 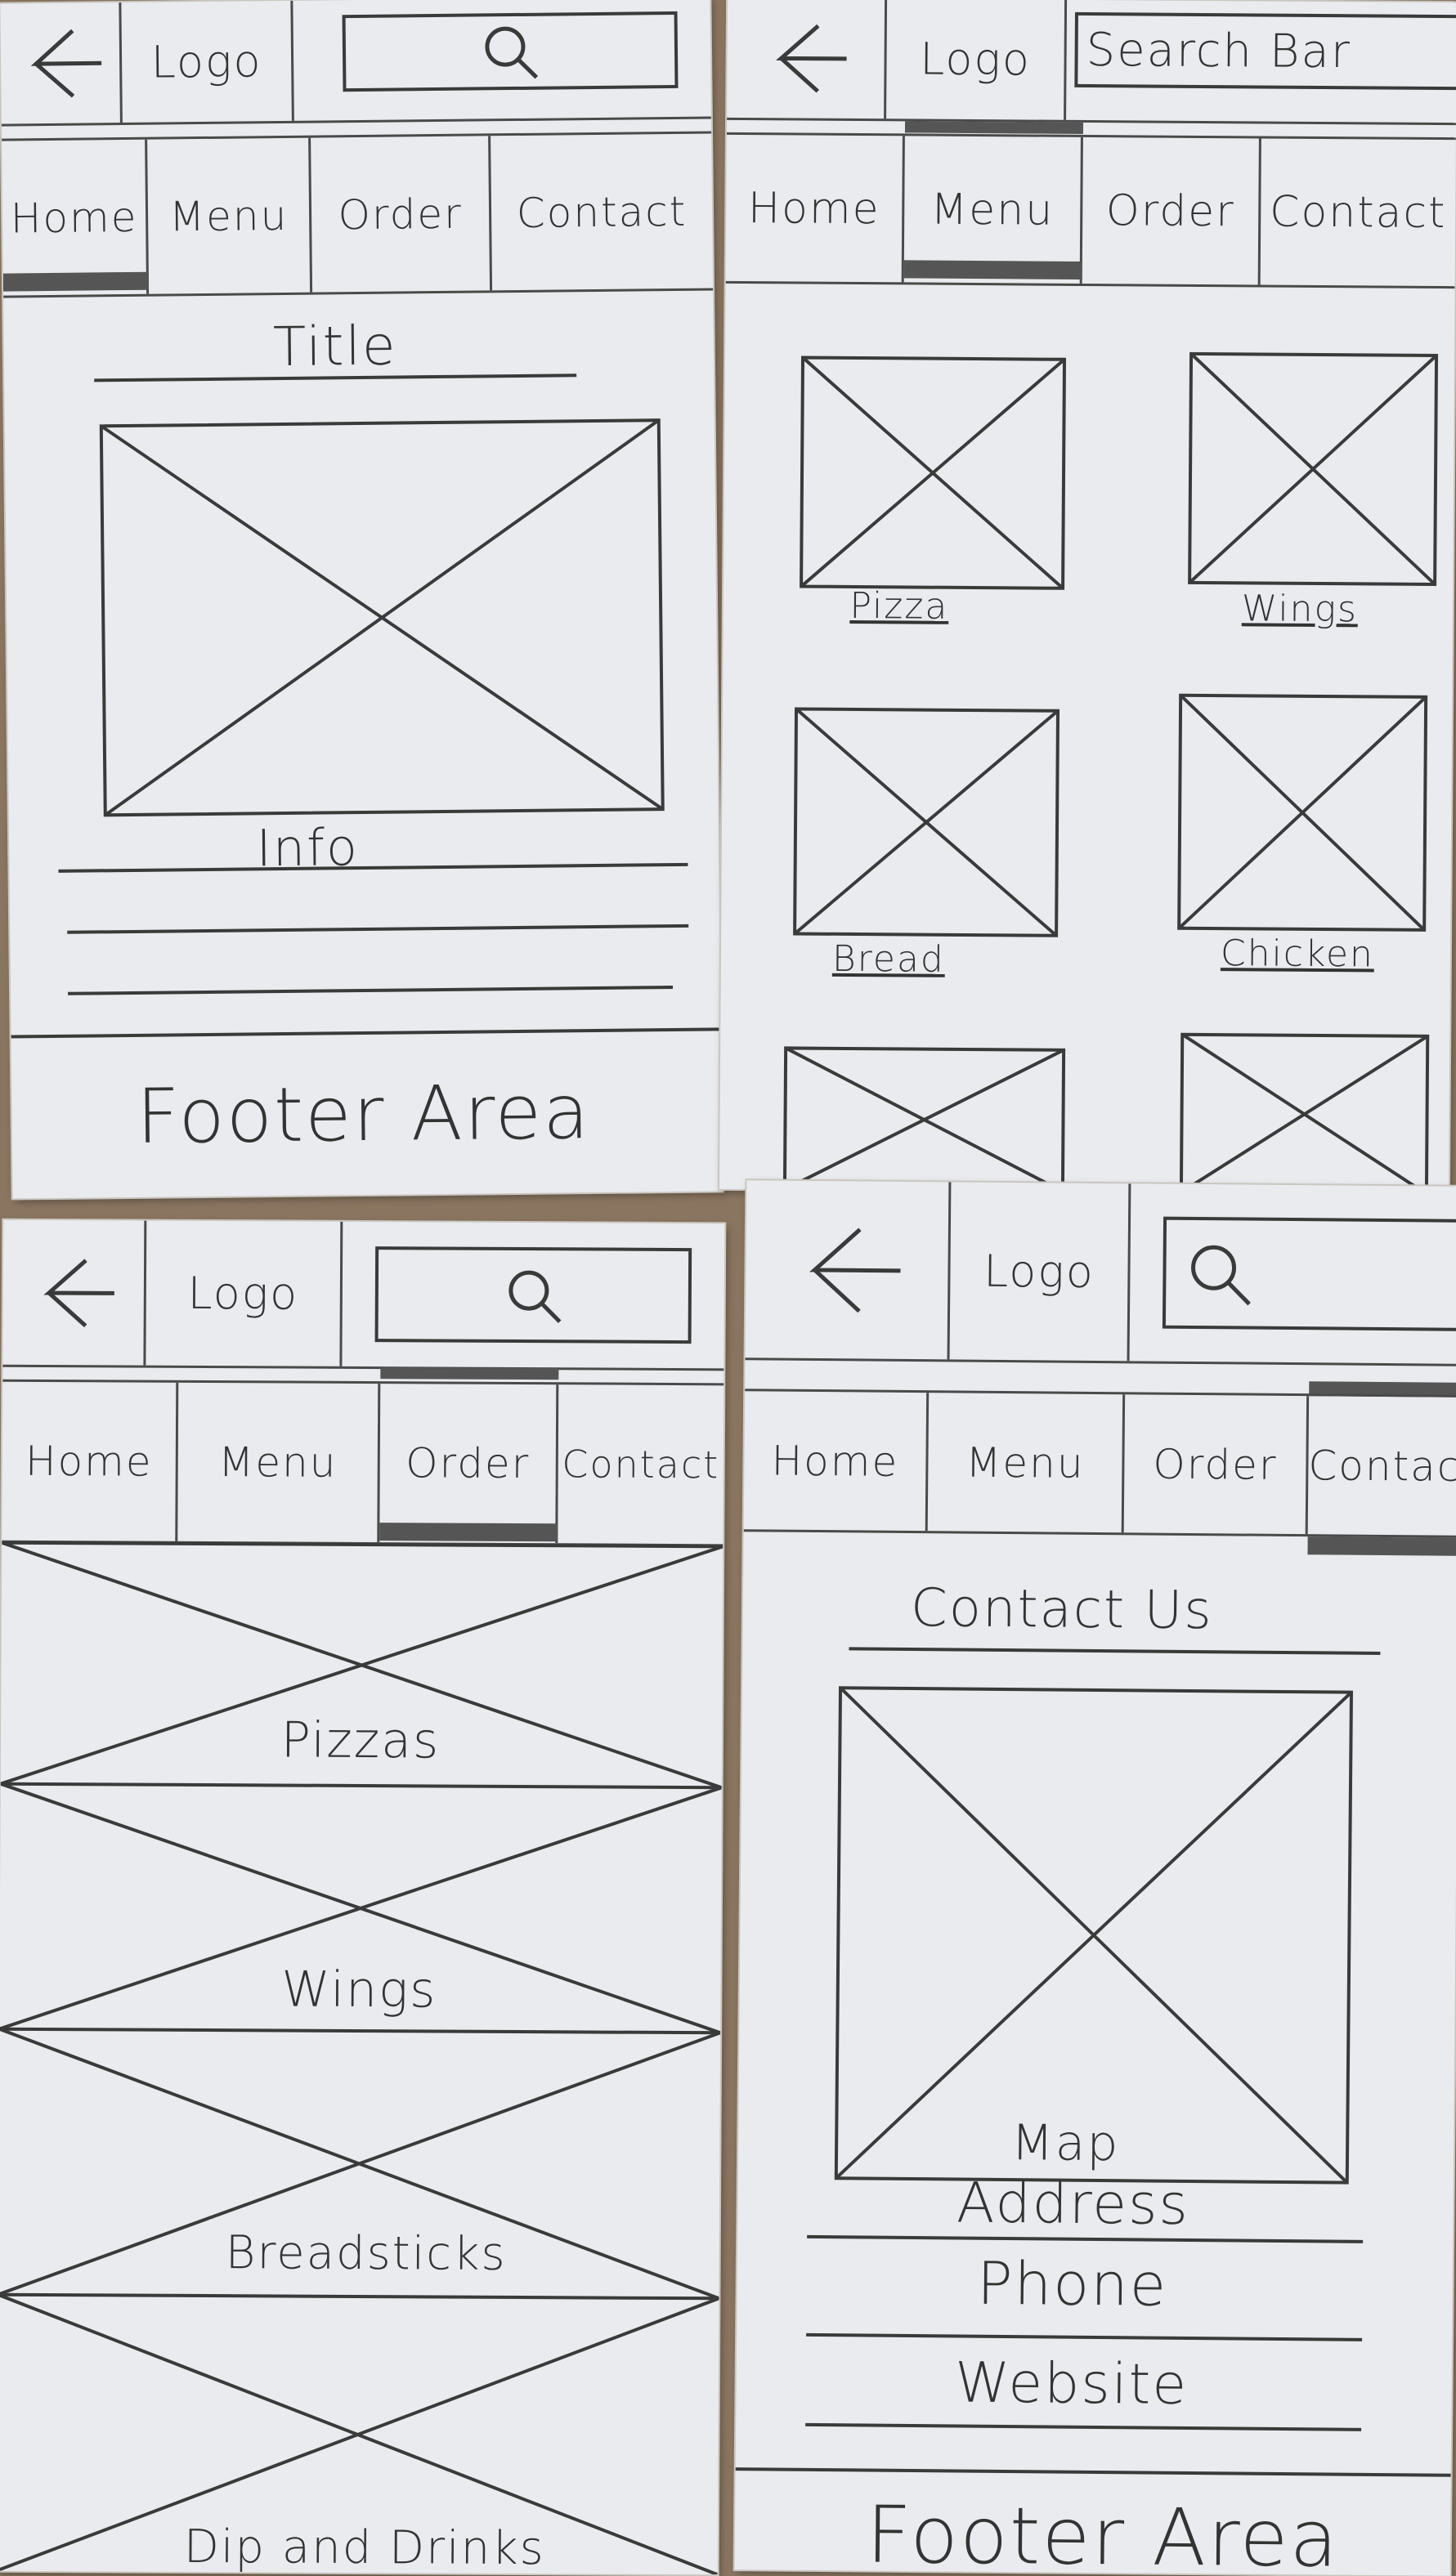 What do you see at coordinates (899, 606) in the screenshot?
I see `menu-item-label: Pizza` at bounding box center [899, 606].